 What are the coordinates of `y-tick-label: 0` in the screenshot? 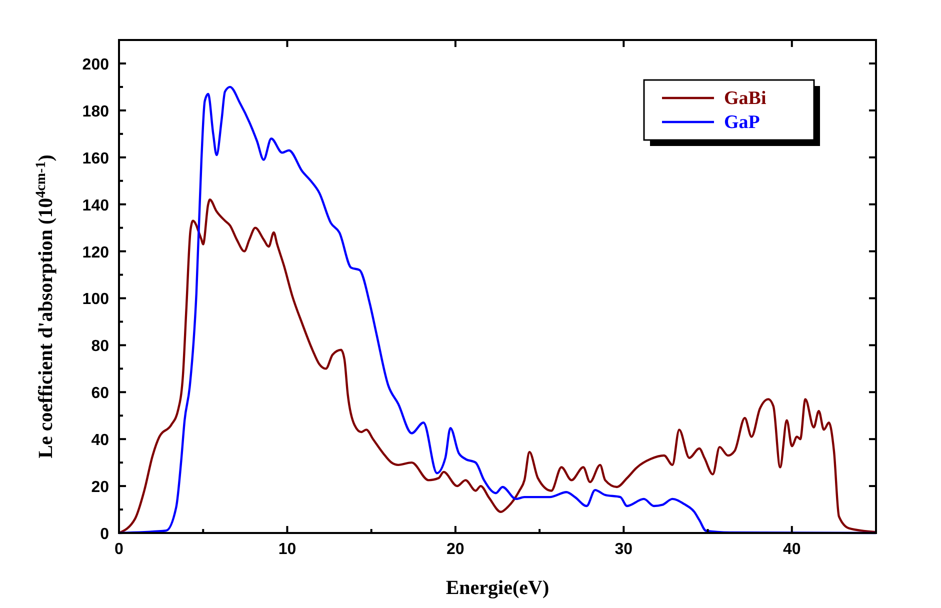 It's located at (105, 534).